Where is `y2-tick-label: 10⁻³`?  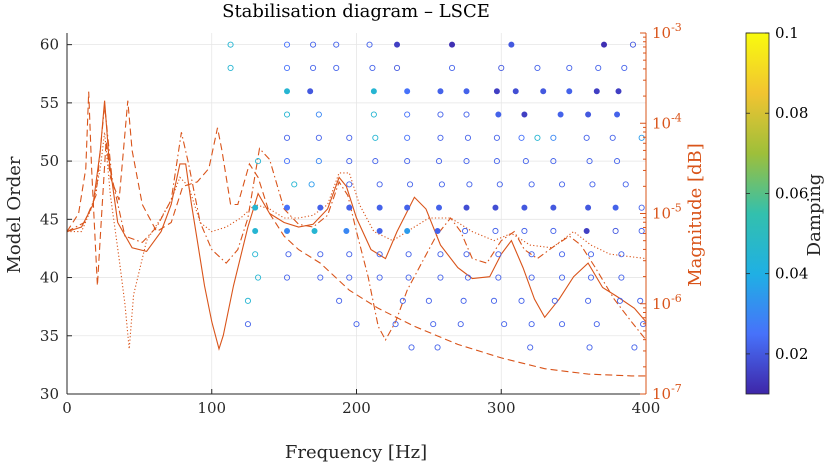
y2-tick-label: 10⁻³ is located at coordinates (667, 31).